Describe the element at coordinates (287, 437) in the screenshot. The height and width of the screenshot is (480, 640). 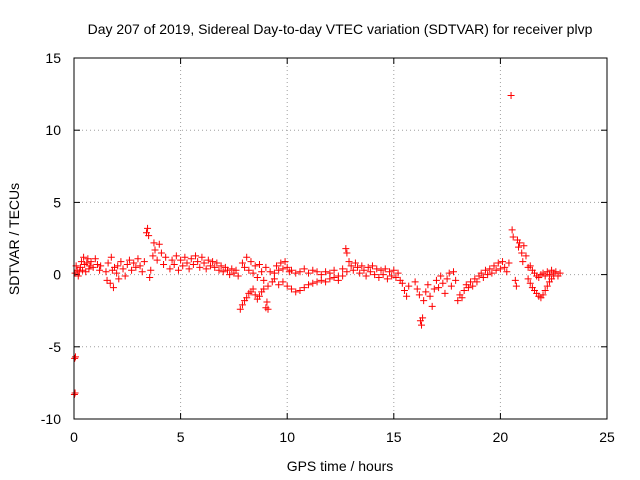
I see `x-tick-label: 10` at that location.